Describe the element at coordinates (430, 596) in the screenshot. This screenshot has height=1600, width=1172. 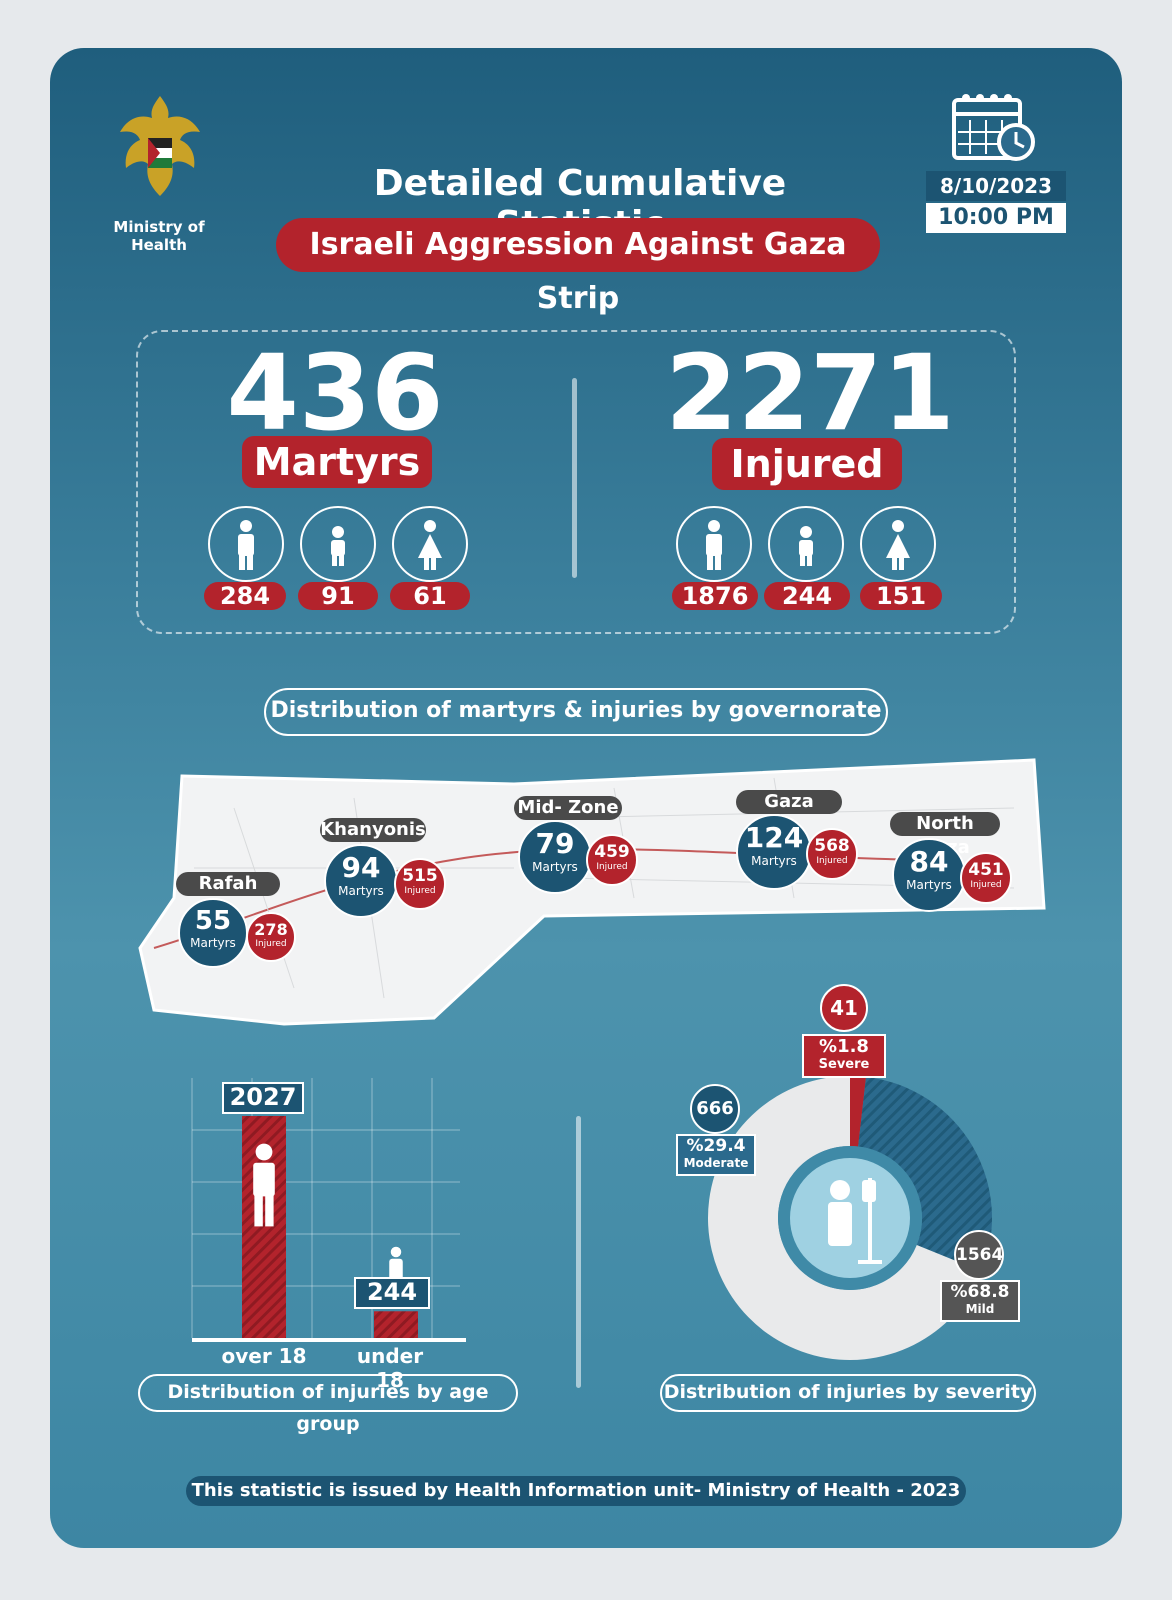
I see `martyrs-women: 61` at that location.